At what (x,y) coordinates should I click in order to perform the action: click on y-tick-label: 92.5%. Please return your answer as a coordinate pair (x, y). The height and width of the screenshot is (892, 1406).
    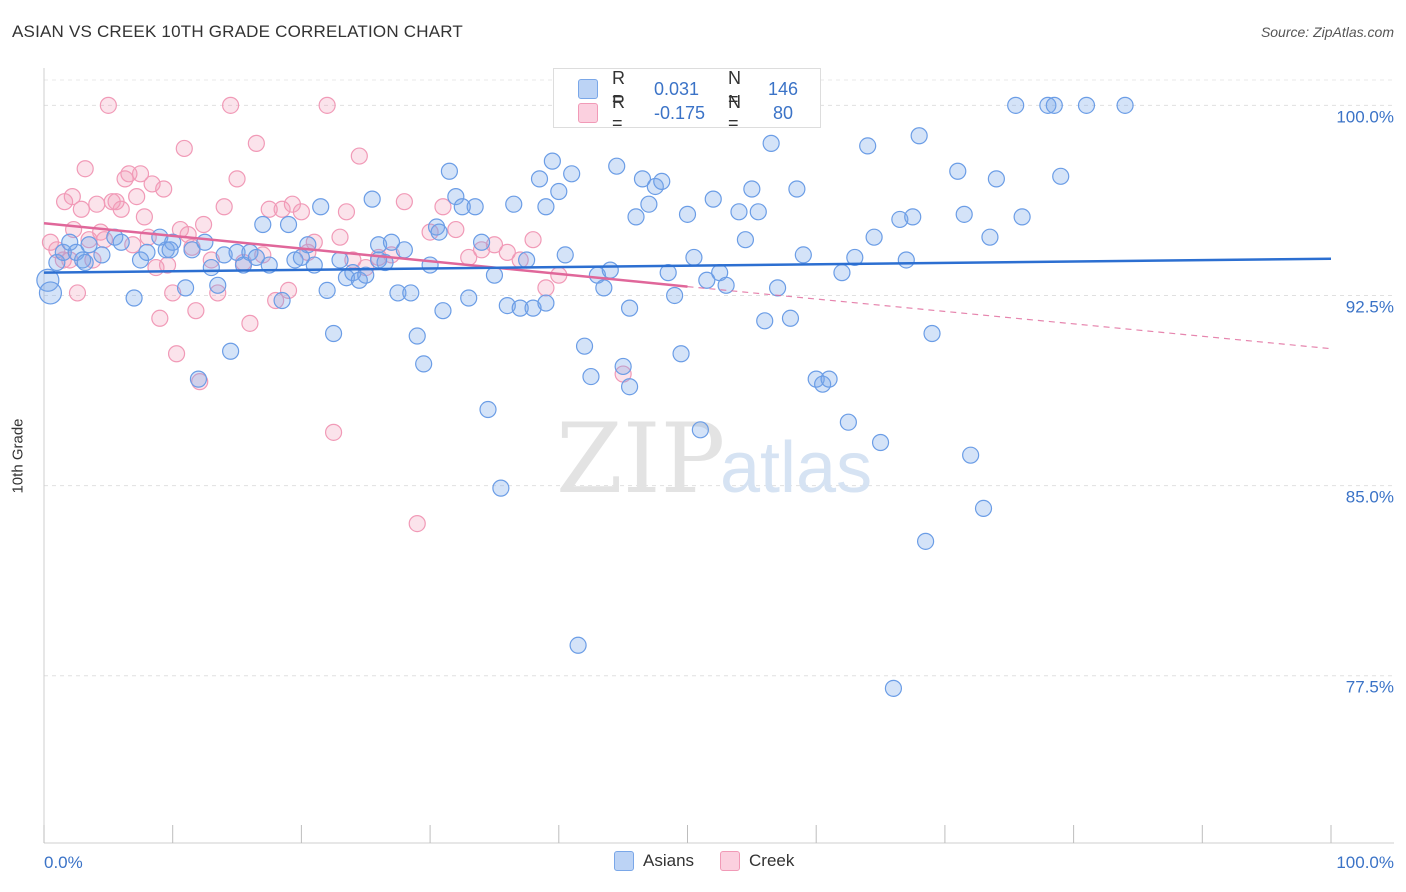
    Looking at the image, I should click on (1370, 306).